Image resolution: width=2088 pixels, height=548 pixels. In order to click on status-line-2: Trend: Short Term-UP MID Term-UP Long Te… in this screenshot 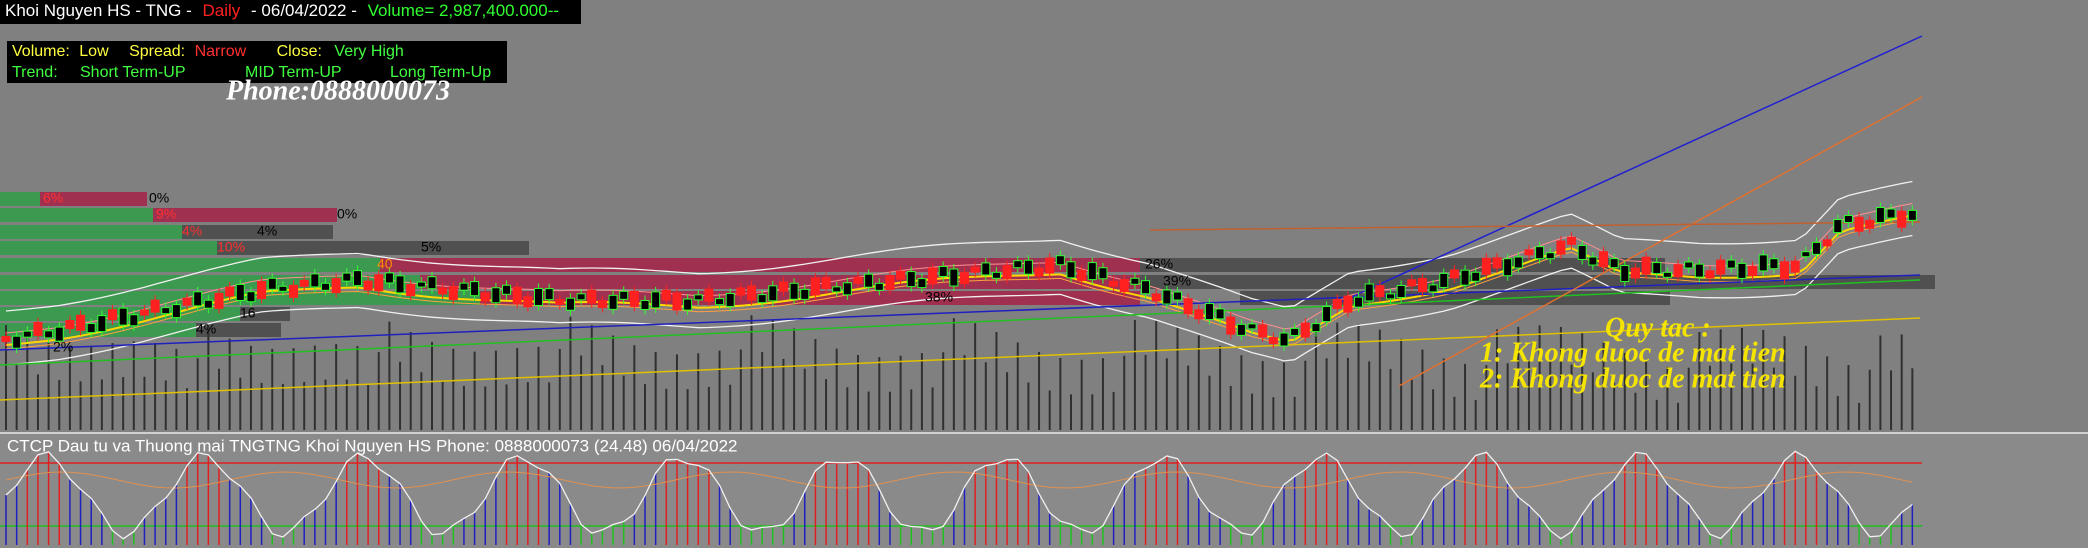, I will do `click(251, 72)`.